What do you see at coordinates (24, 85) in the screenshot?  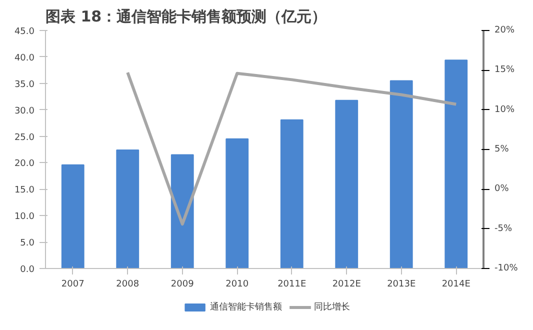 I see `y-tick-label: 35.0` at bounding box center [24, 85].